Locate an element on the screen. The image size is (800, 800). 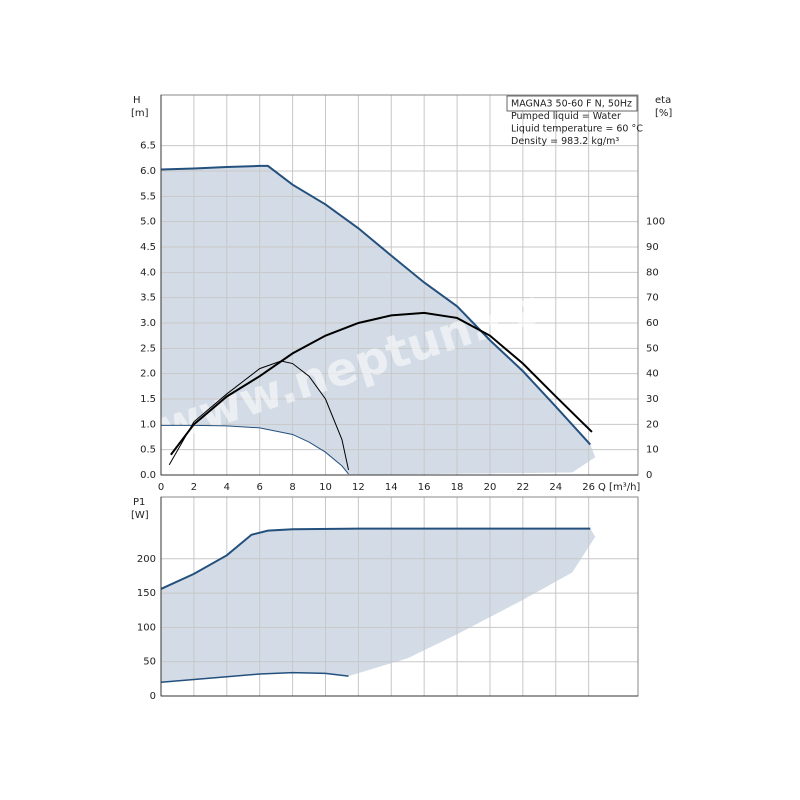
x-tick-label: 26 is located at coordinates (588, 487).